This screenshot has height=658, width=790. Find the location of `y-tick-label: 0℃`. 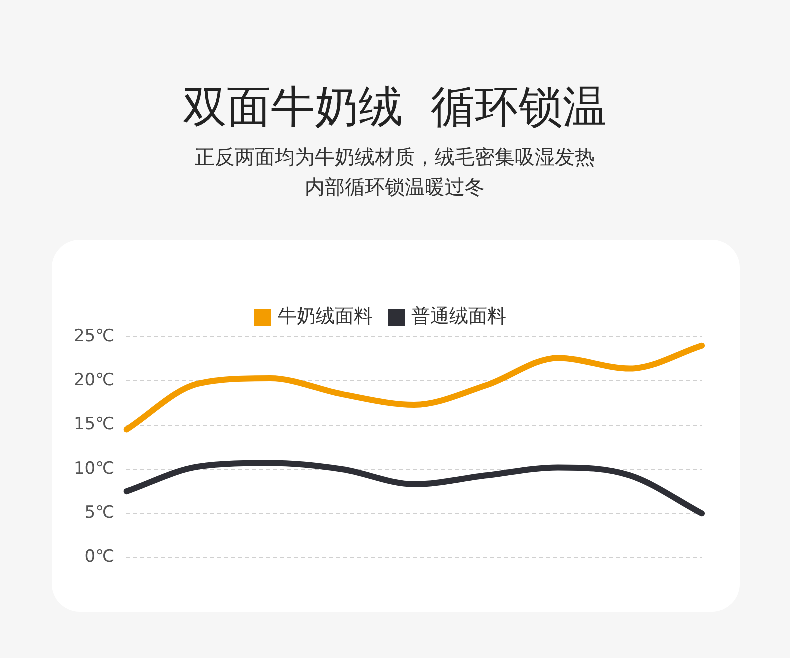

y-tick-label: 0℃ is located at coordinates (99, 557).